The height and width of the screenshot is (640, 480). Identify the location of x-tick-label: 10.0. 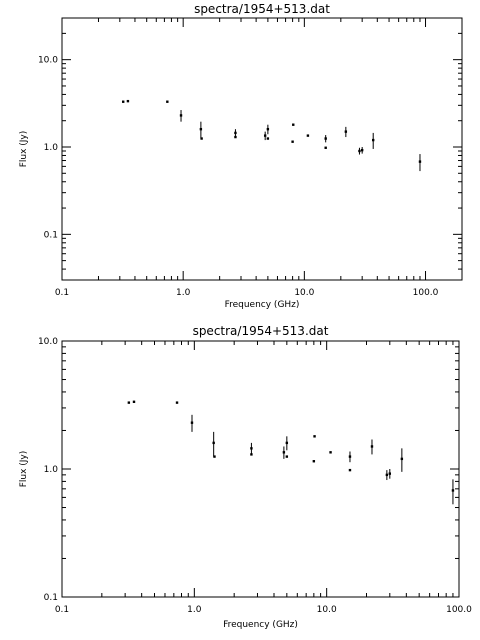
(304, 293).